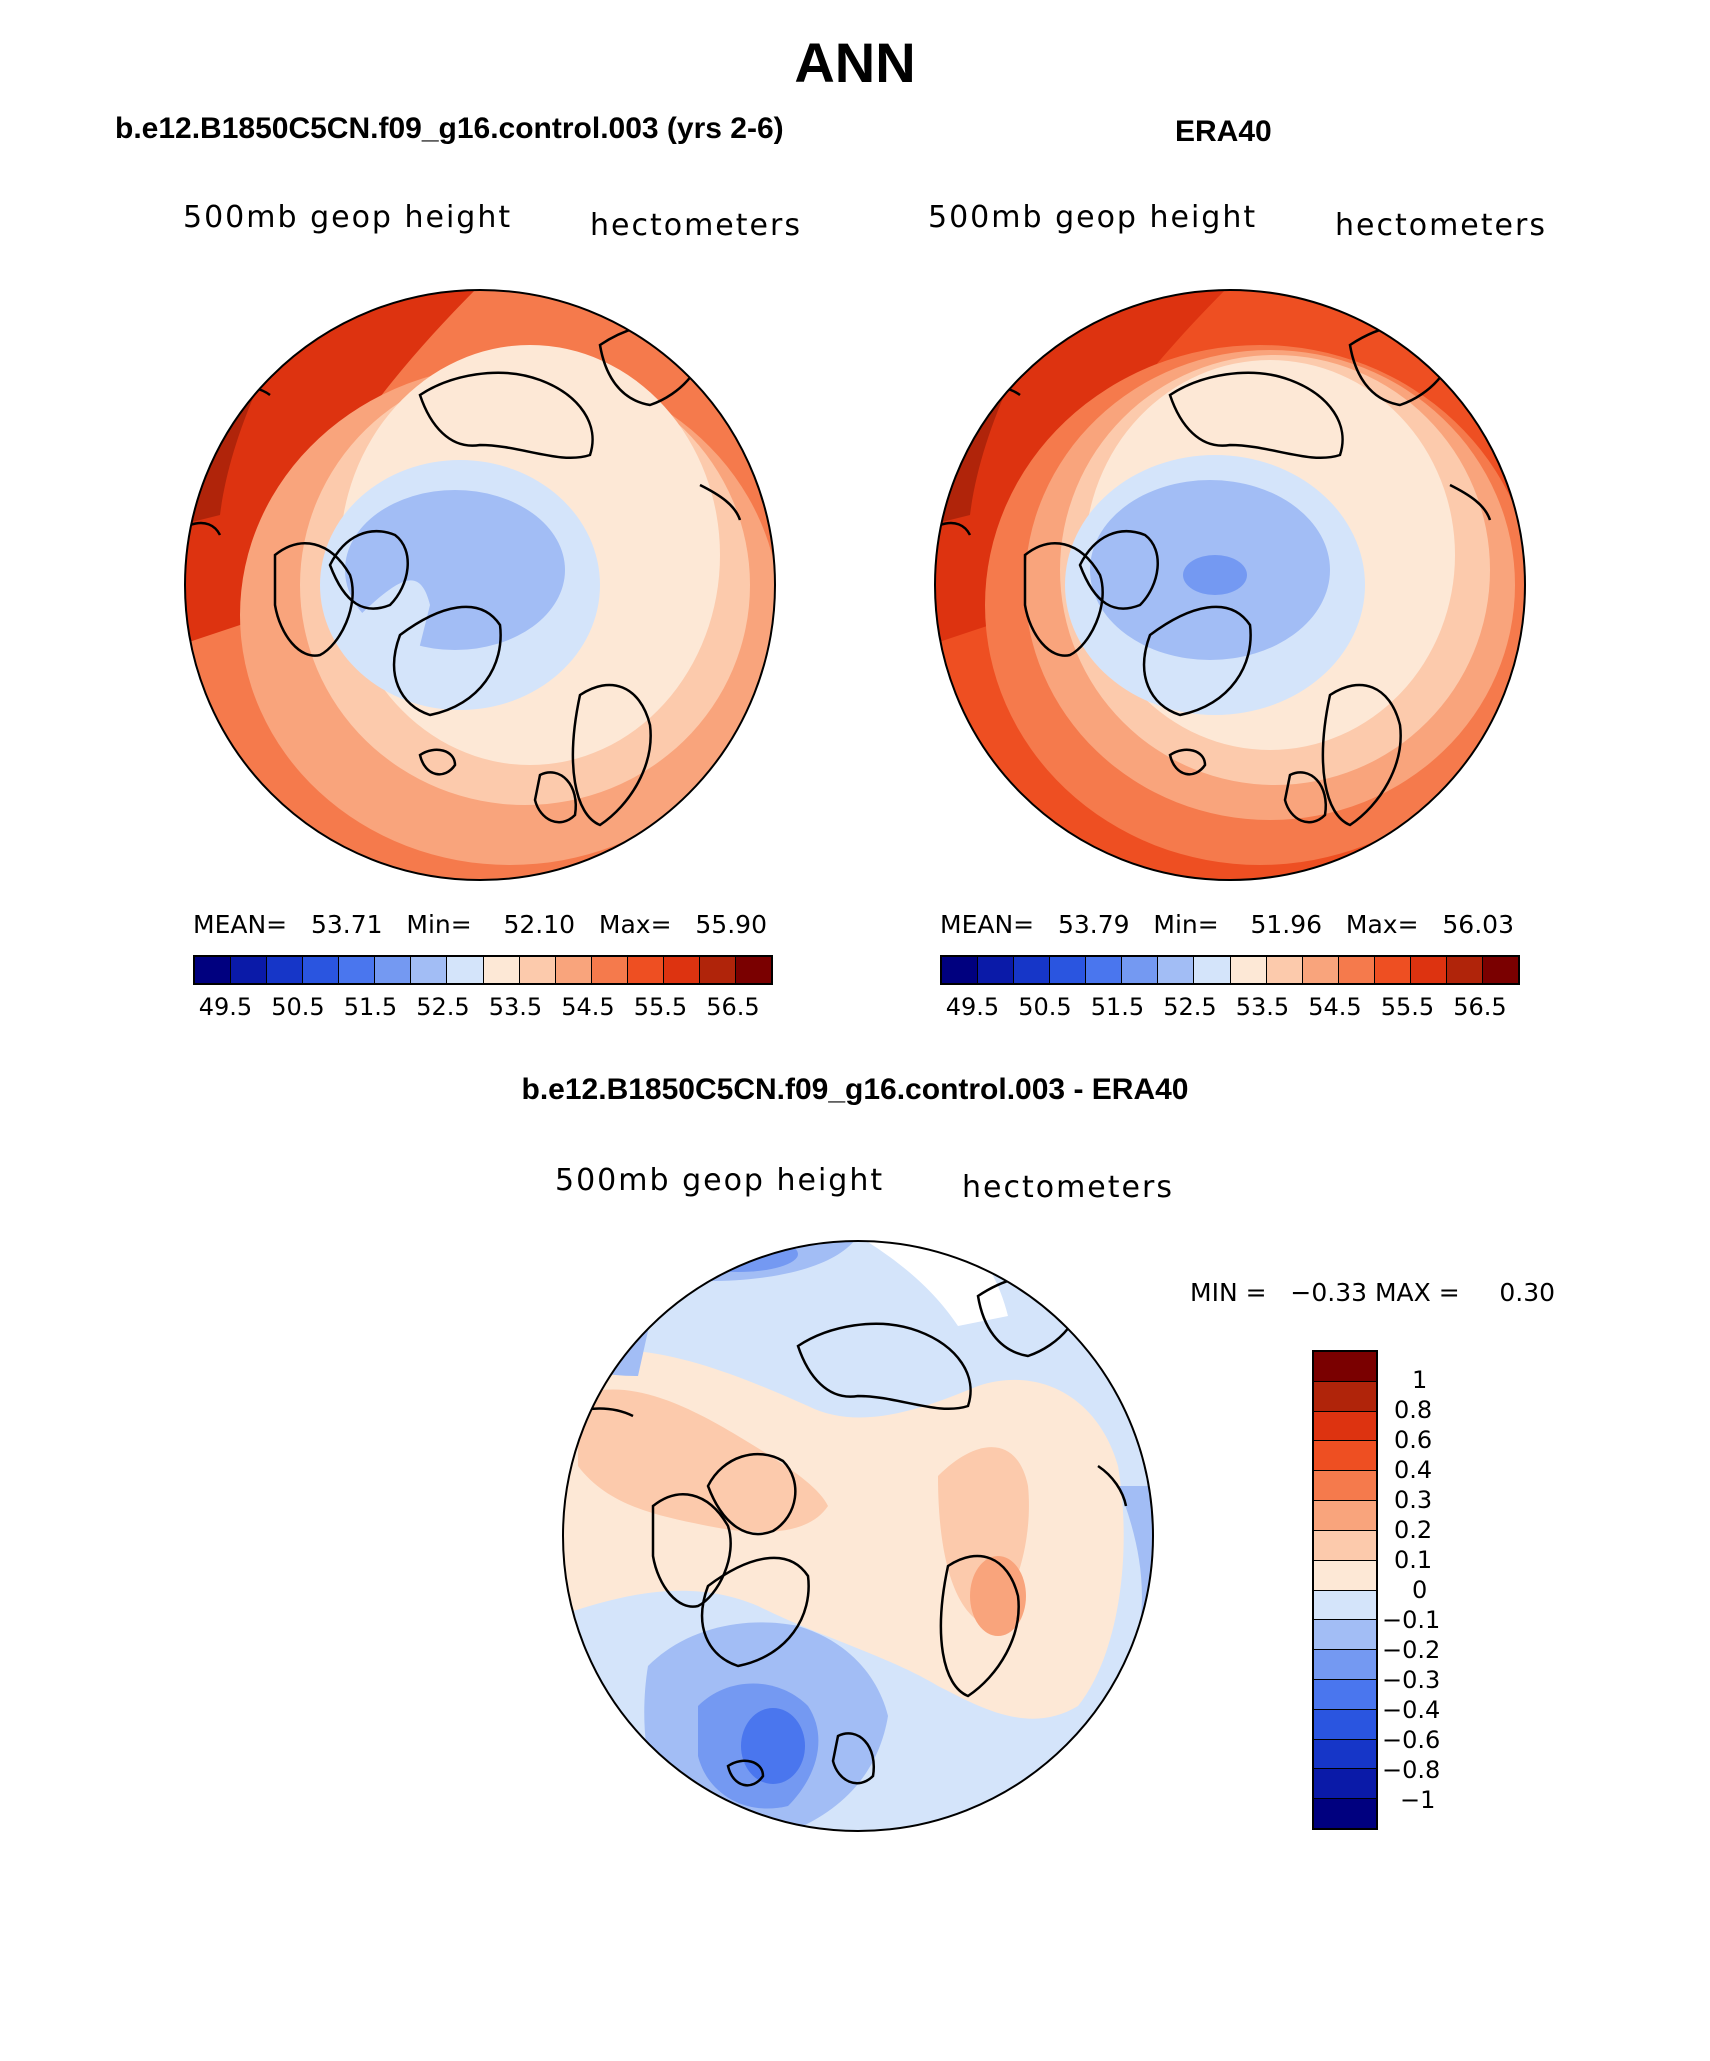  I want to click on model-colorbar, so click(483, 970).